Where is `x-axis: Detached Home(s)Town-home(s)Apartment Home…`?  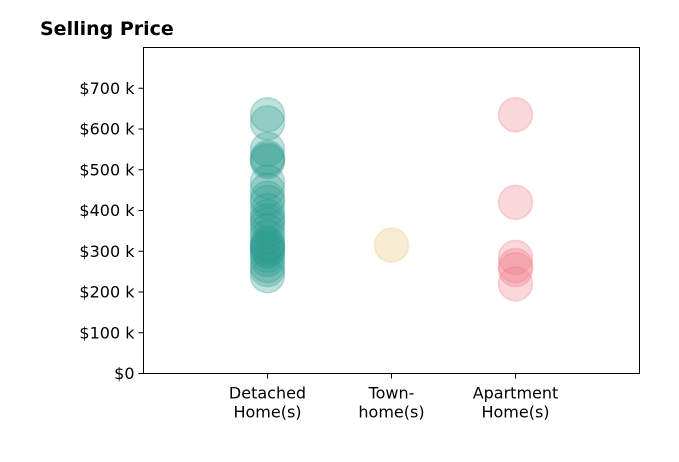 x-axis: Detached Home(s)Town-home(s)Apartment Home… is located at coordinates (394, 397).